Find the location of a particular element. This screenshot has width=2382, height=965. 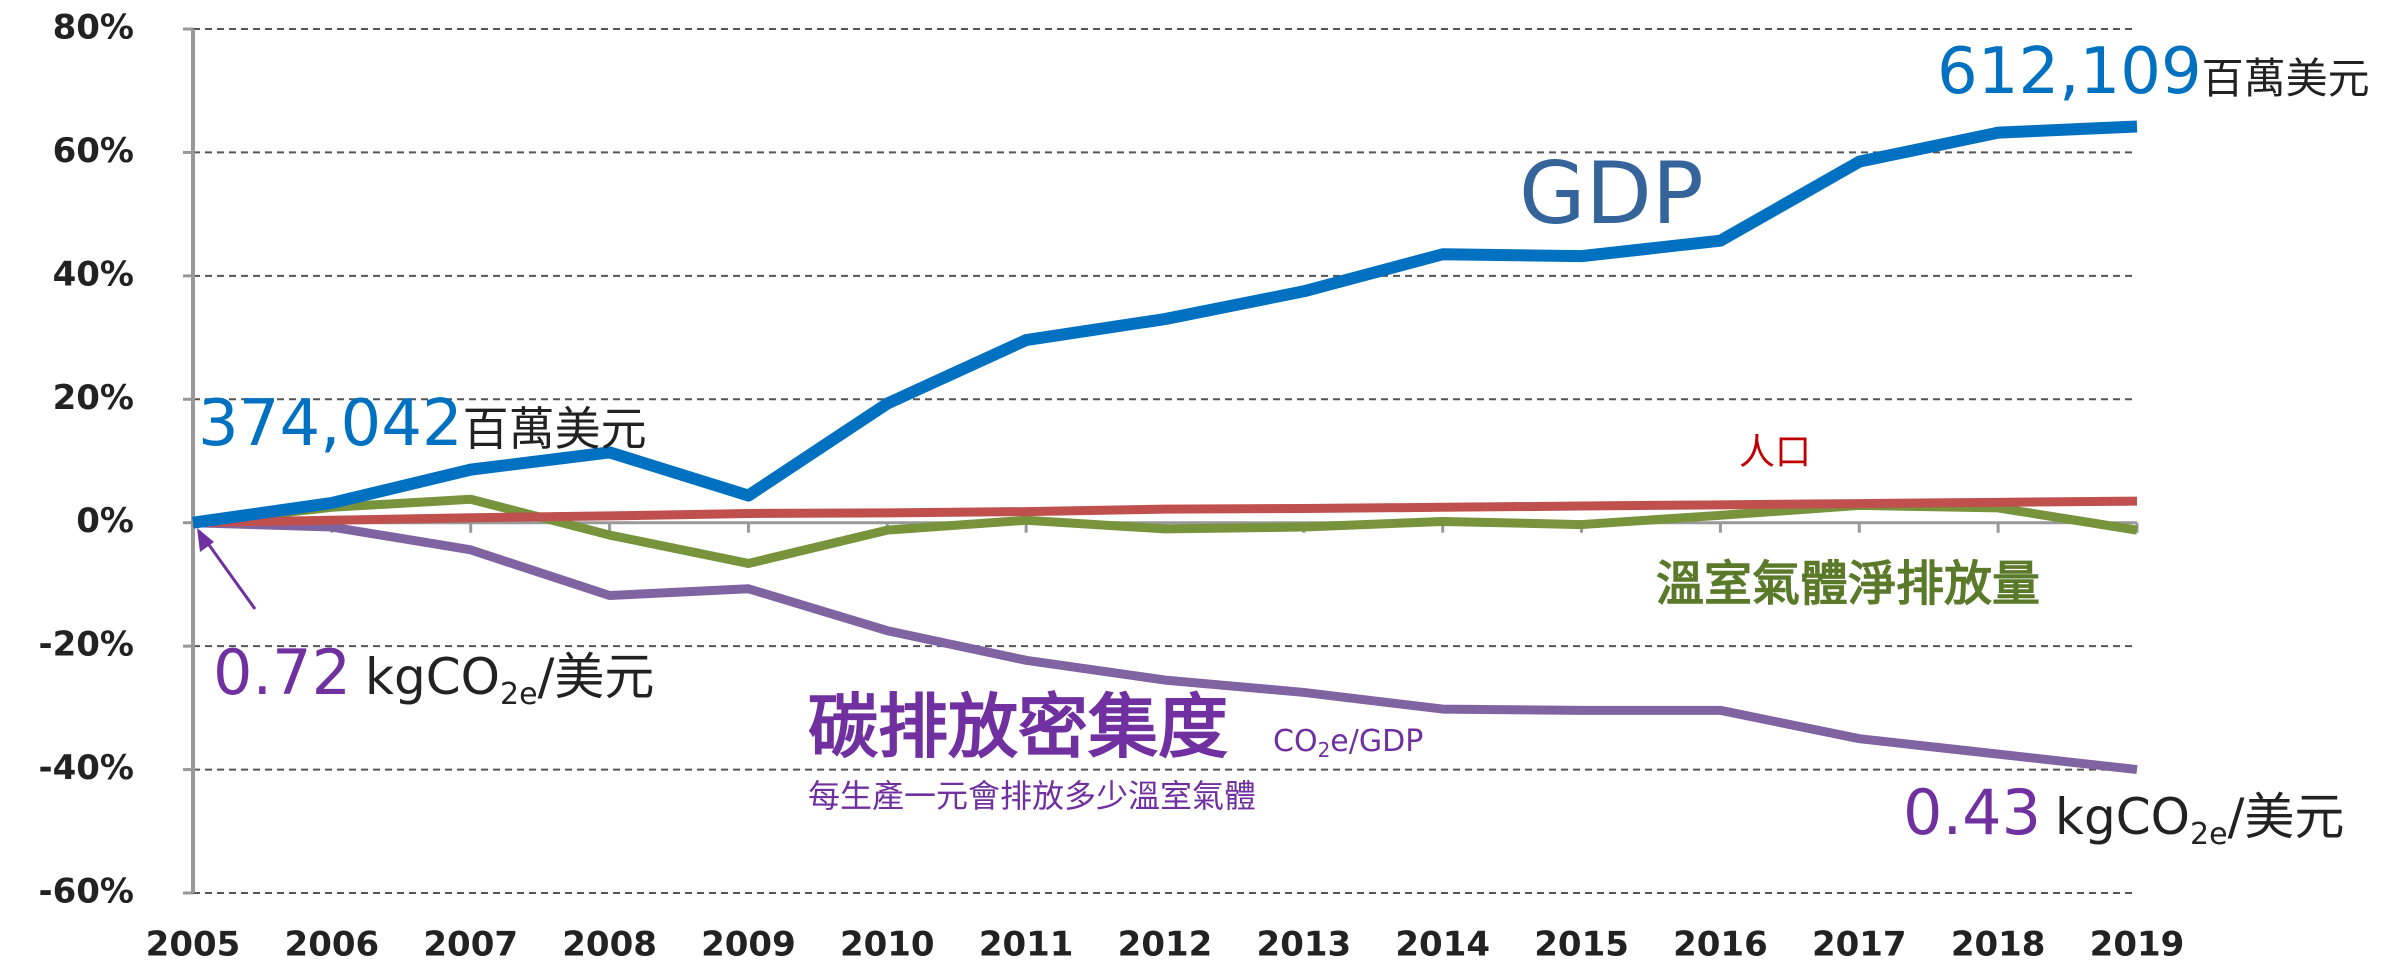

value: 612,109 is located at coordinates (2069, 72).